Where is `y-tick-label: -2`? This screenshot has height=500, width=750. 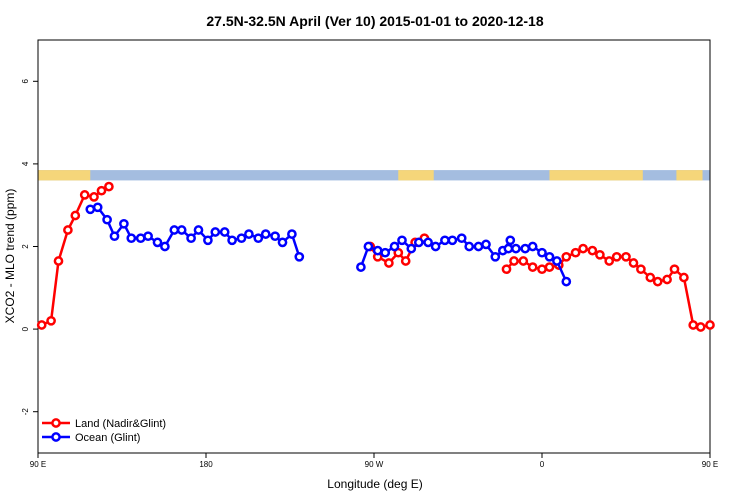 y-tick-label: -2 is located at coordinates (25, 412).